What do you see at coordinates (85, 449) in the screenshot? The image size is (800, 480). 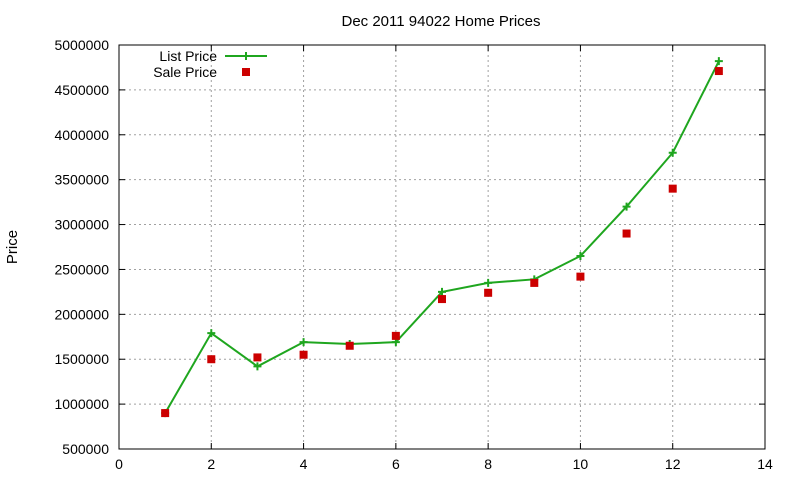 I see `y-tick-label: 500000` at bounding box center [85, 449].